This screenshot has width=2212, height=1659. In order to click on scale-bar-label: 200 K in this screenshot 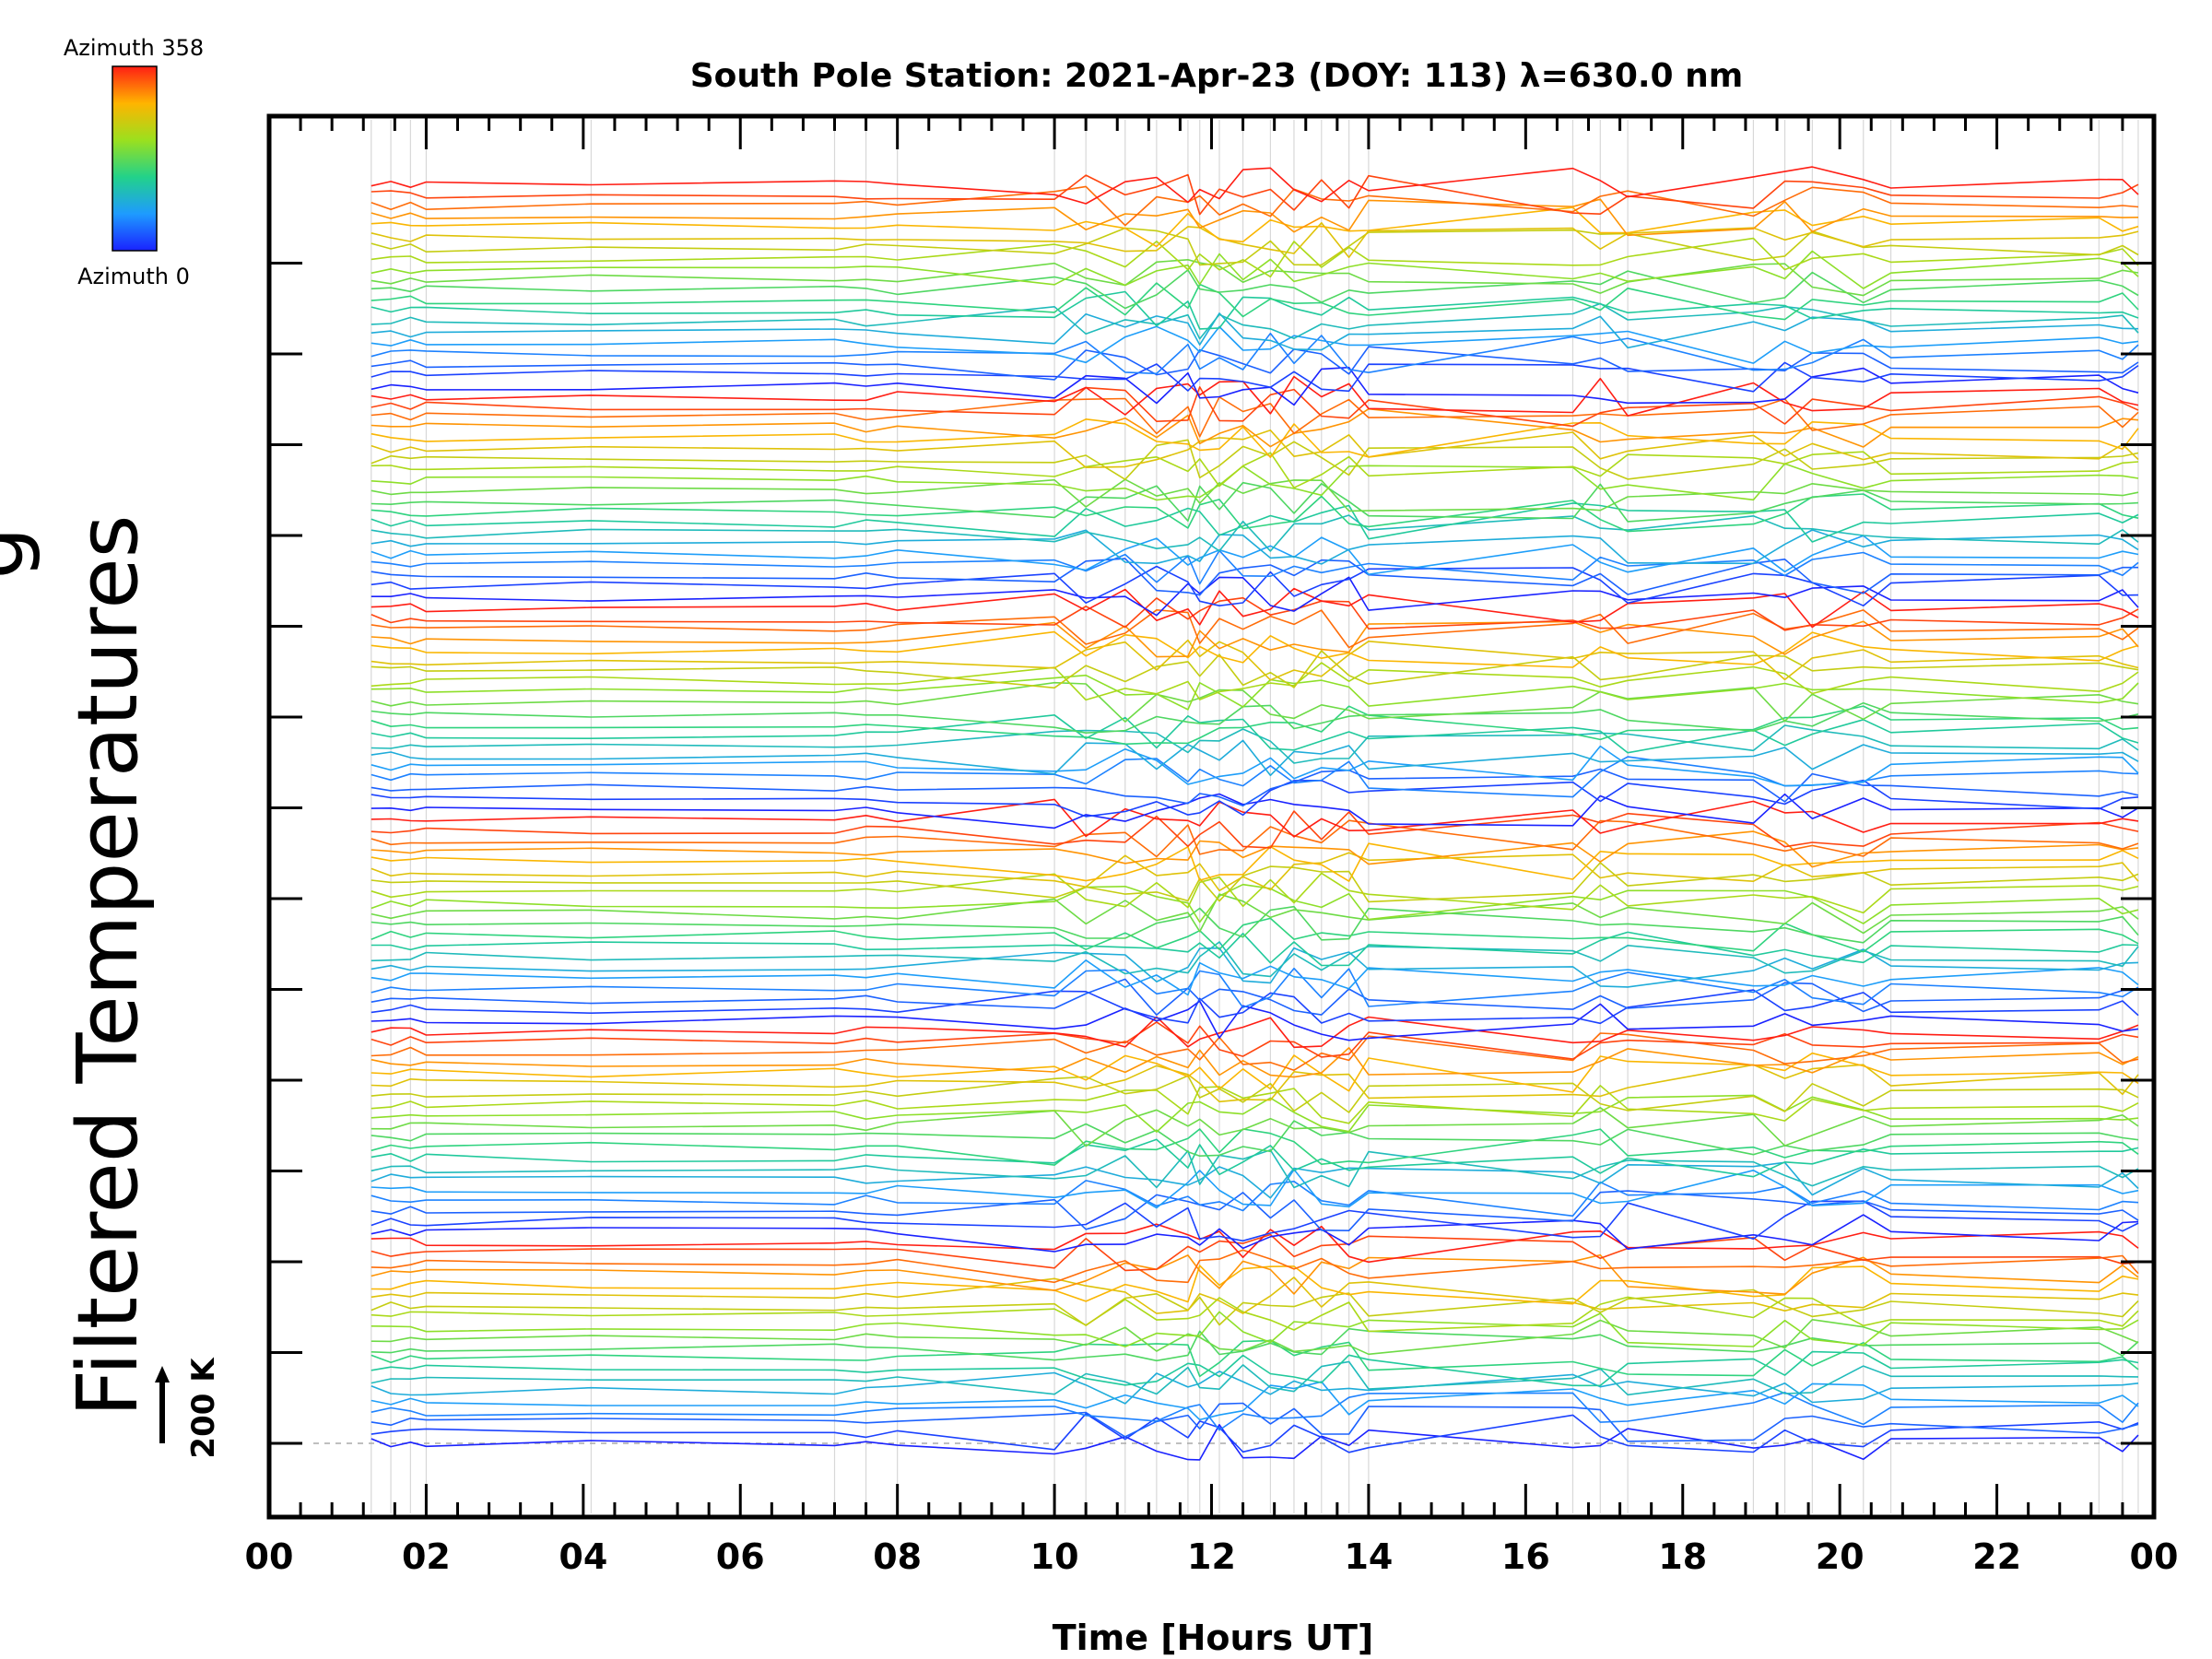, I will do `click(203, 1408)`.